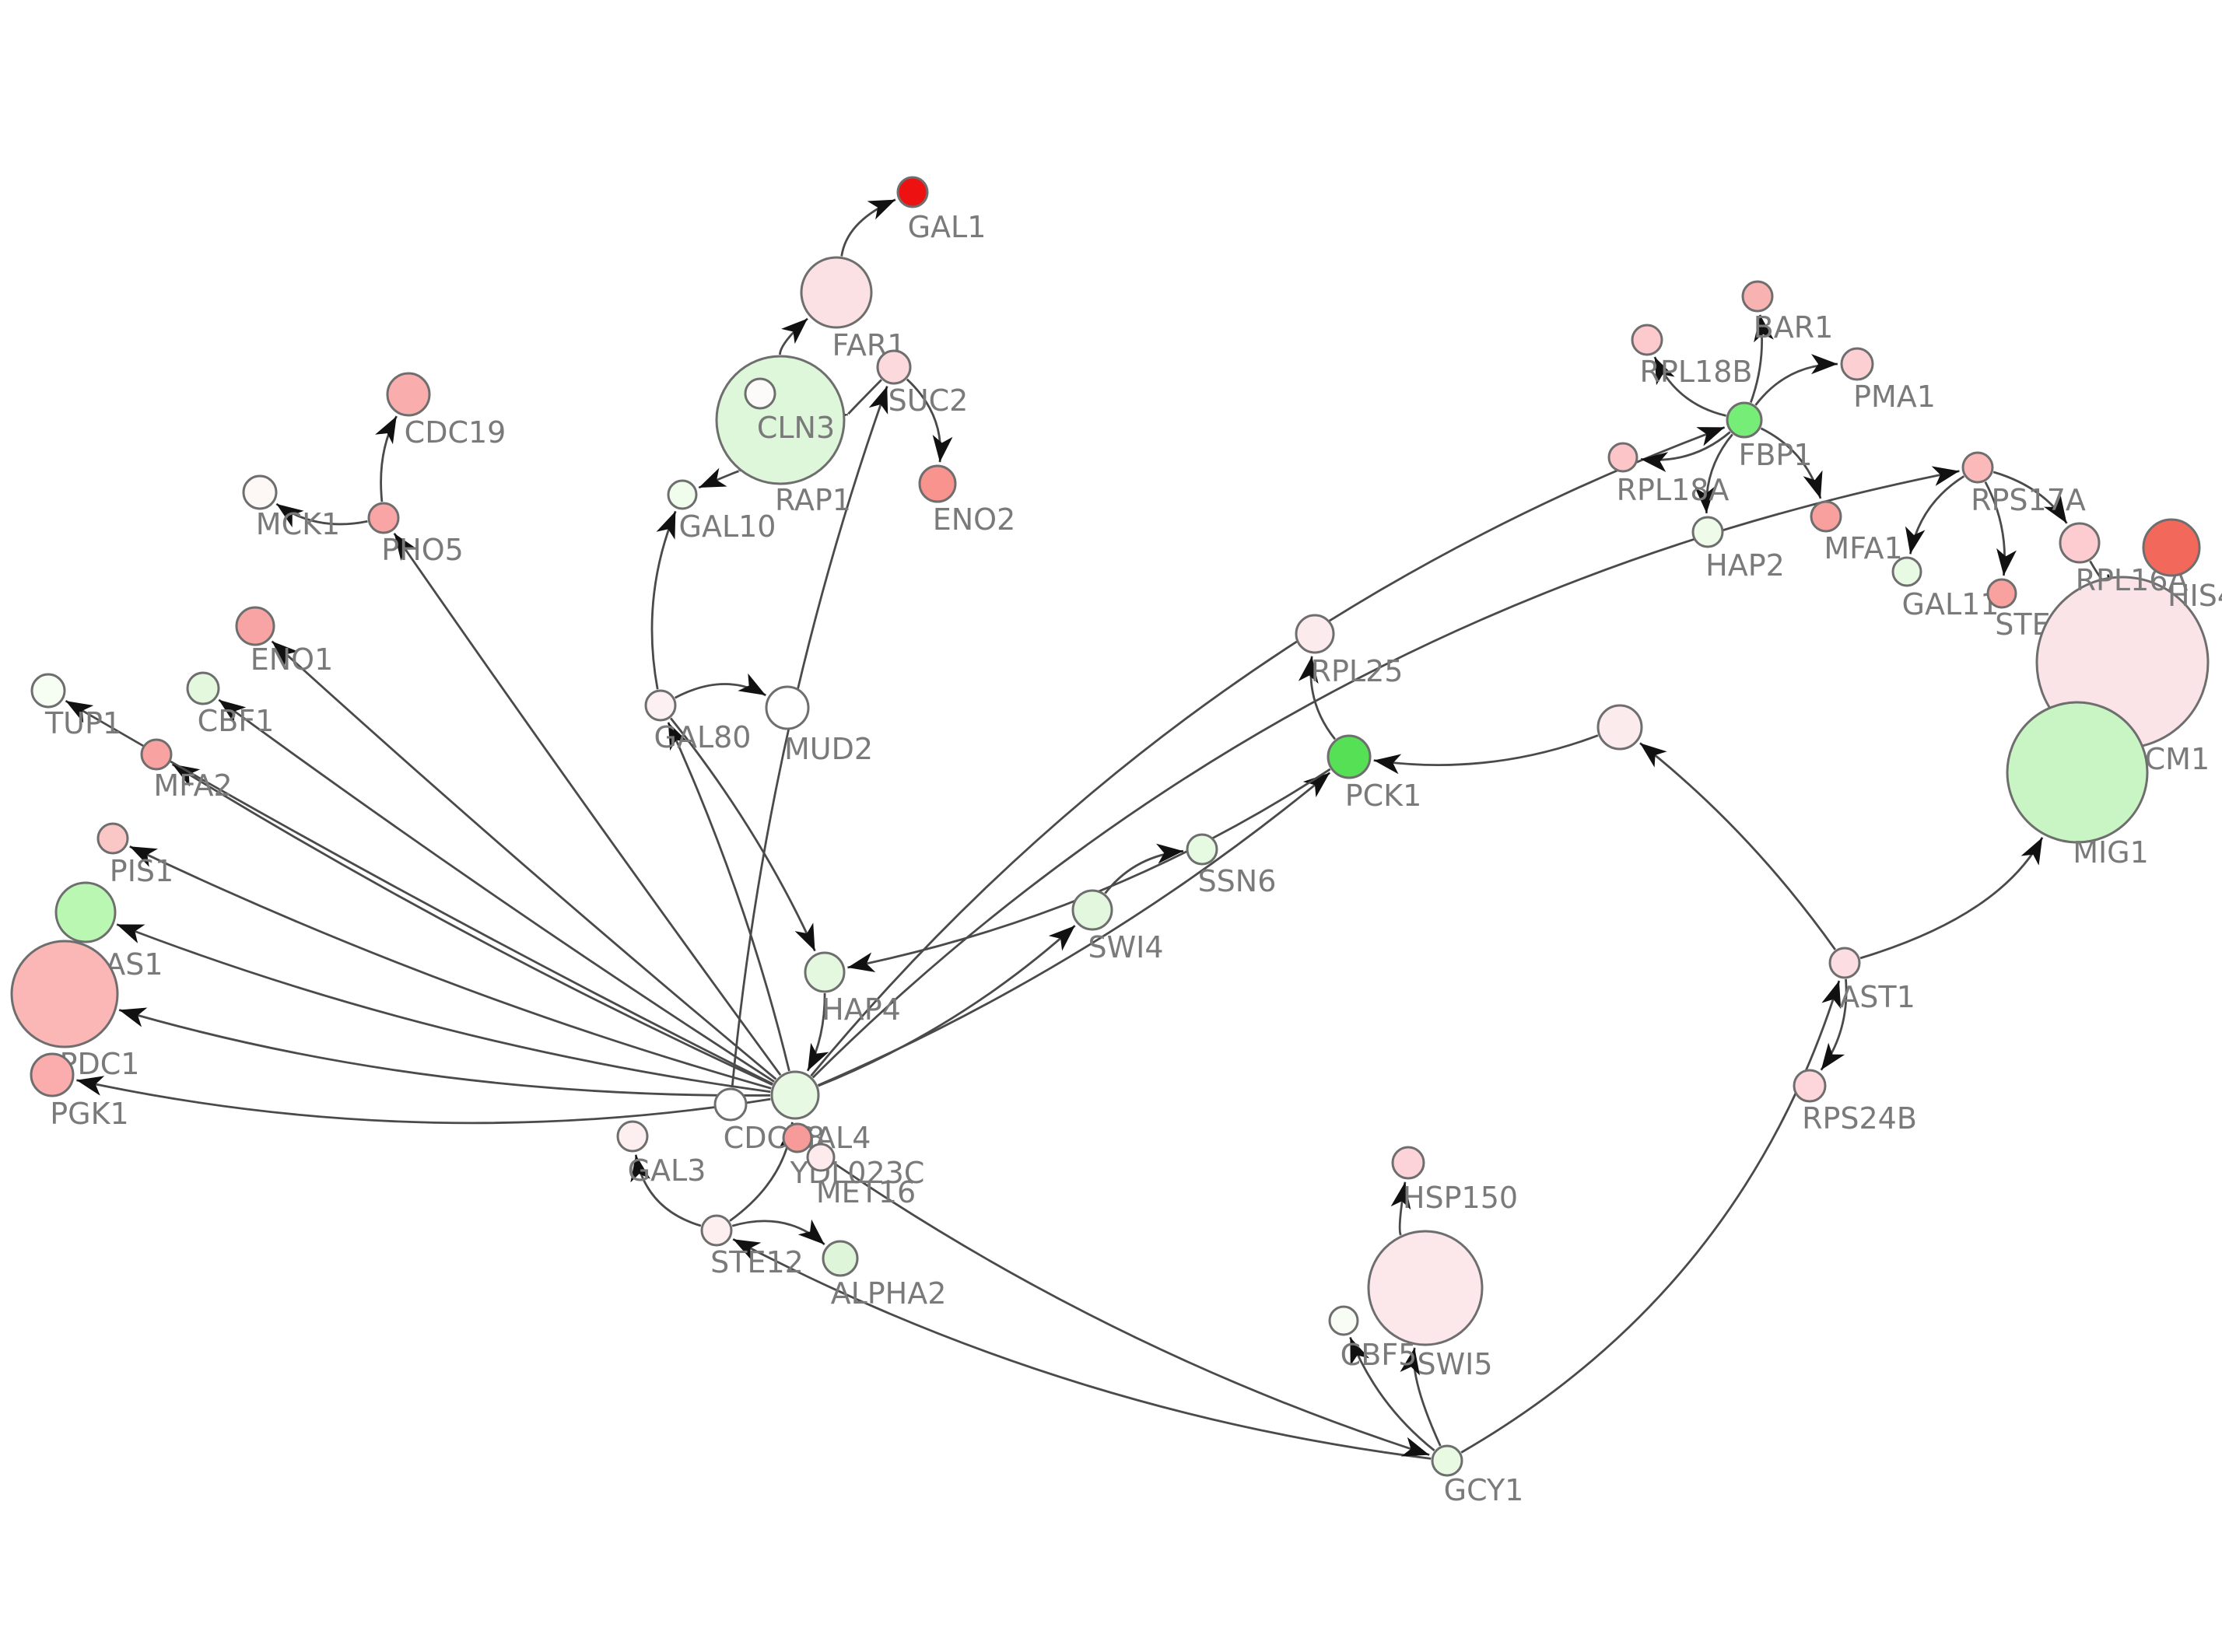 The height and width of the screenshot is (1652, 2222). I want to click on edge-AST1-MIG1, so click(1951, 899).